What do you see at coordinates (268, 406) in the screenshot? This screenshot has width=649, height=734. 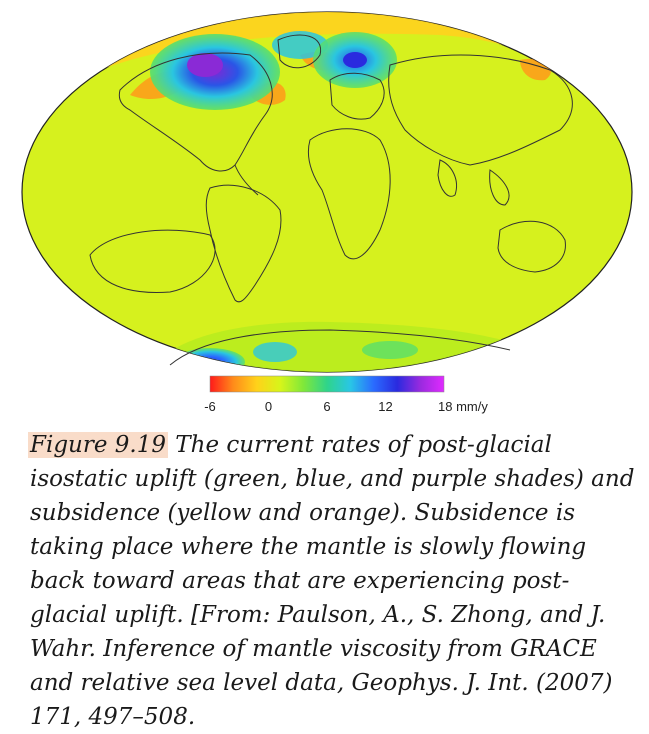 I see `colorbar-tick-label: 0` at bounding box center [268, 406].